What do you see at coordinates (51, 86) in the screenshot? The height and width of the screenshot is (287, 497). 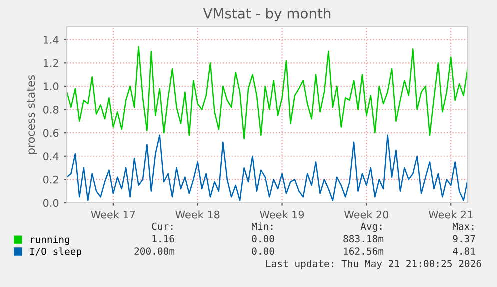 I see `y-tick-label: 1.0` at bounding box center [51, 86].